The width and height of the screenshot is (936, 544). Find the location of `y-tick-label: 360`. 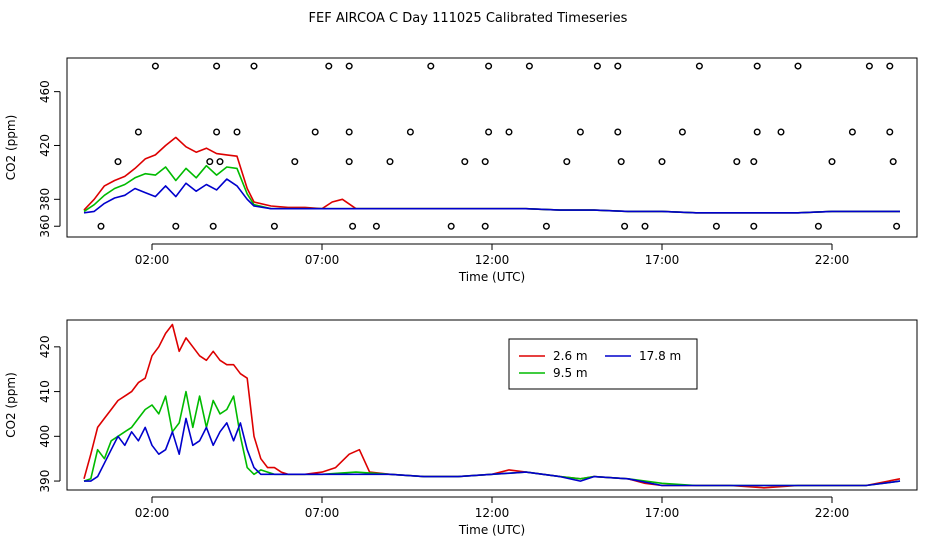

y-tick-label: 360 is located at coordinates (45, 226).